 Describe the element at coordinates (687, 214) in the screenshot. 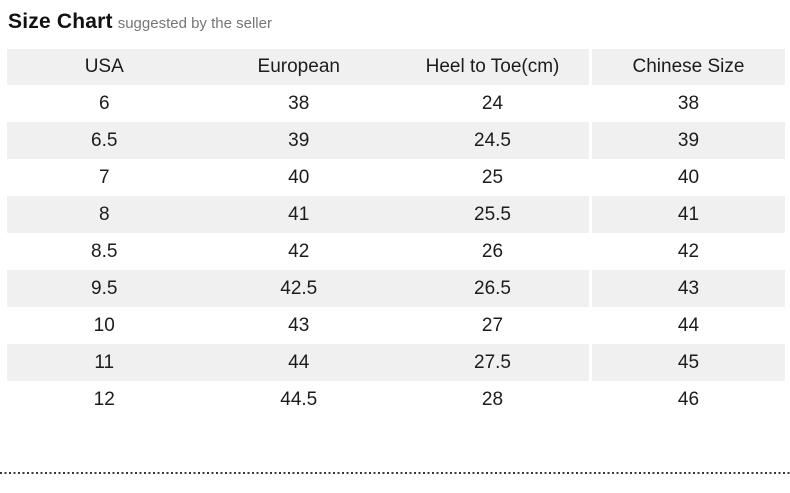

I see `chinese-size-cell: 41` at that location.